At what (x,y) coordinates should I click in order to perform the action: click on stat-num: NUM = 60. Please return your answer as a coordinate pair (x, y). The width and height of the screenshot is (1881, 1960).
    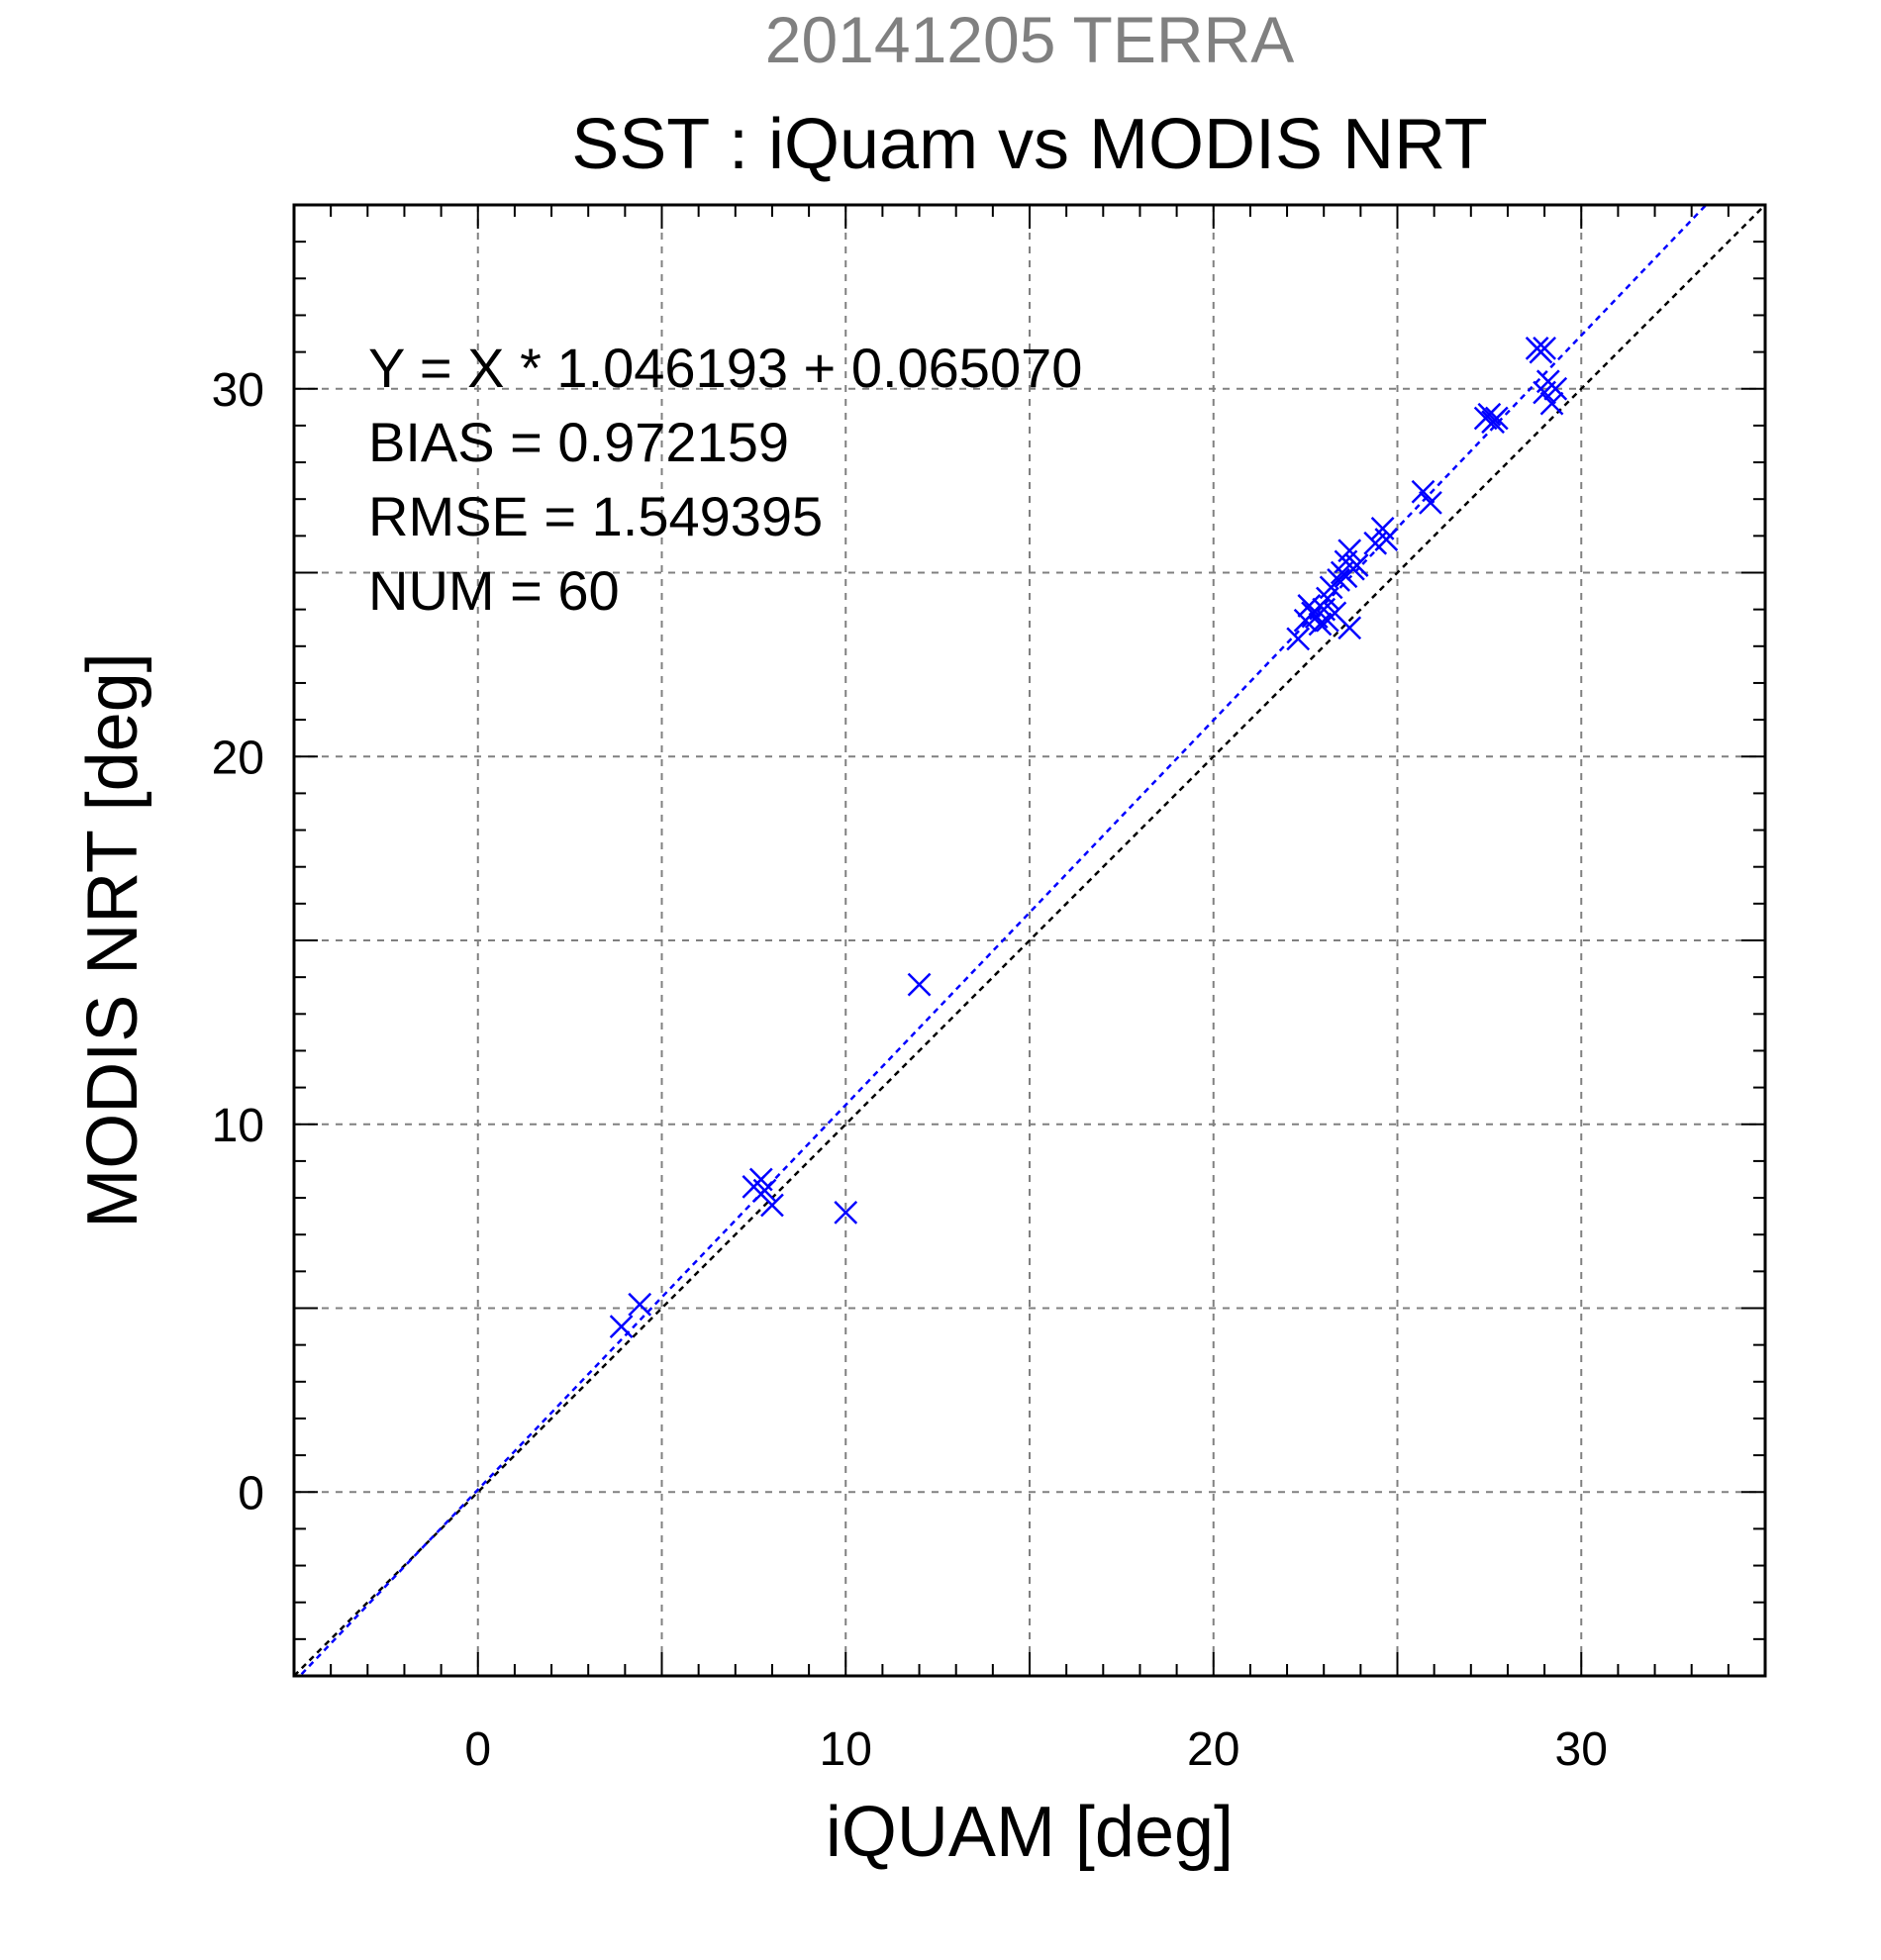
    Looking at the image, I should click on (494, 590).